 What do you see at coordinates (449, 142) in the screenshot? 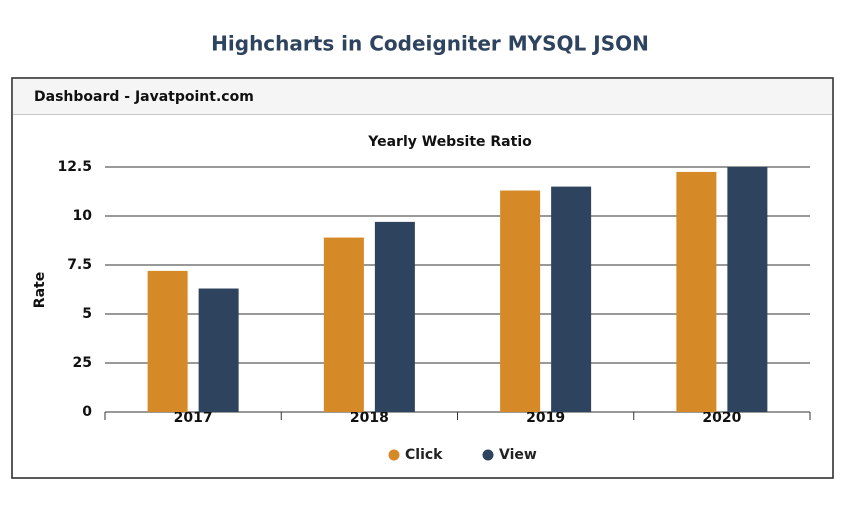
I see `chart-title: Yearly Website Ratio` at bounding box center [449, 142].